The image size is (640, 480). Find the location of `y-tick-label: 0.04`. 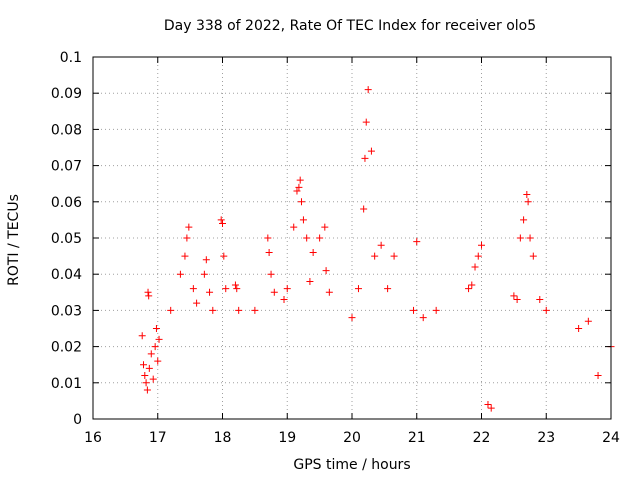

y-tick-label: 0.04 is located at coordinates (66, 275).